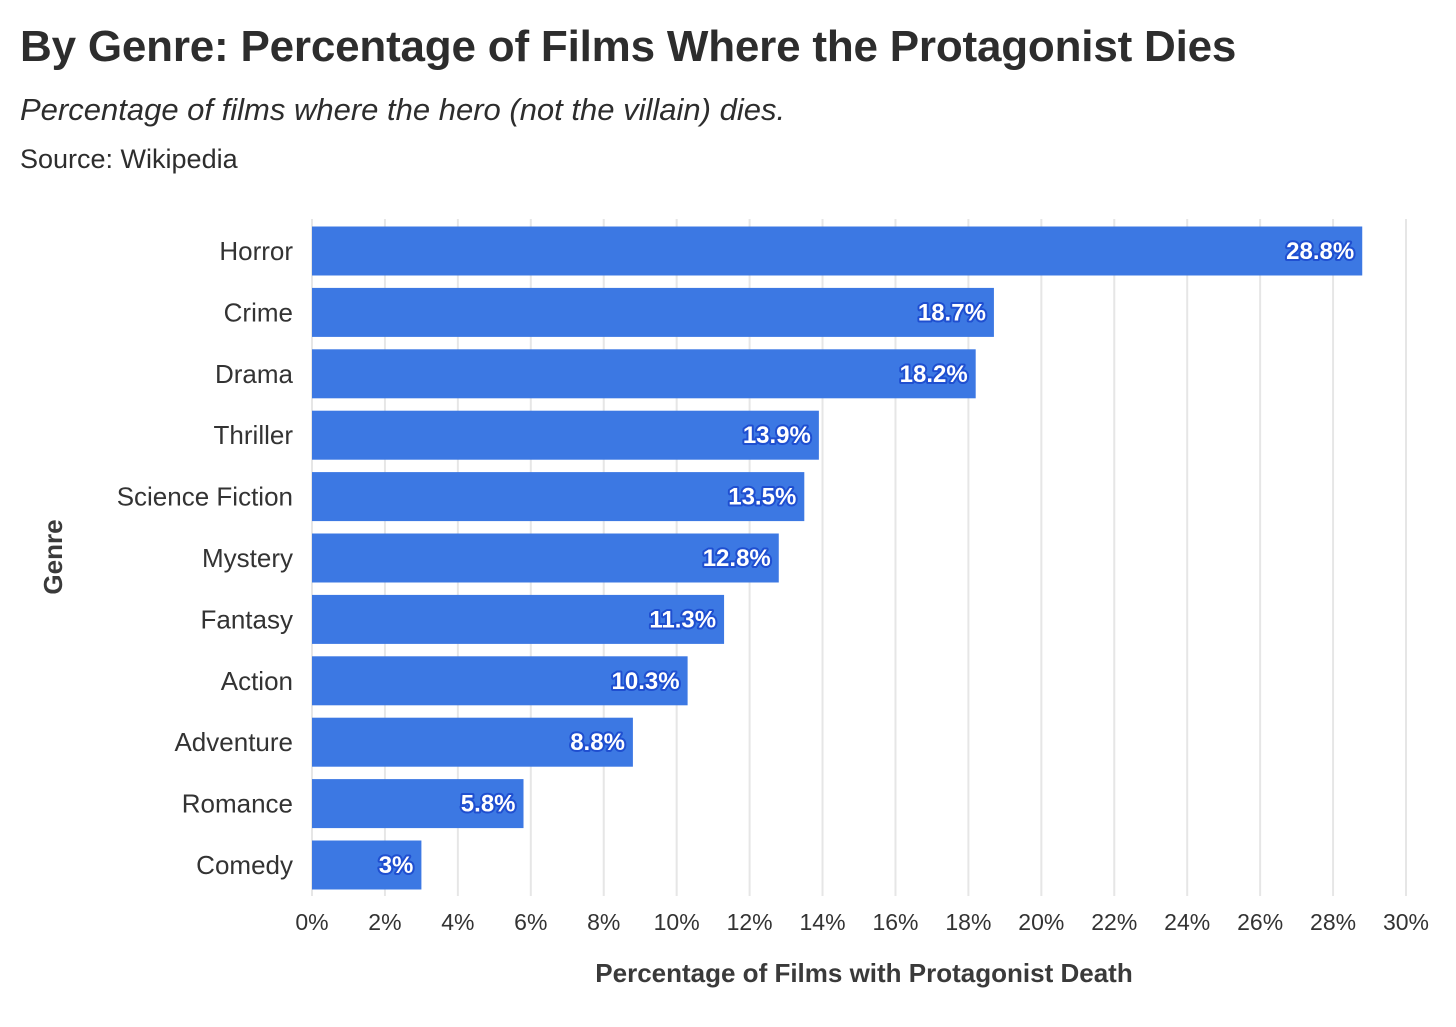 The image size is (1456, 1027). I want to click on category-label: Mystery, so click(247, 558).